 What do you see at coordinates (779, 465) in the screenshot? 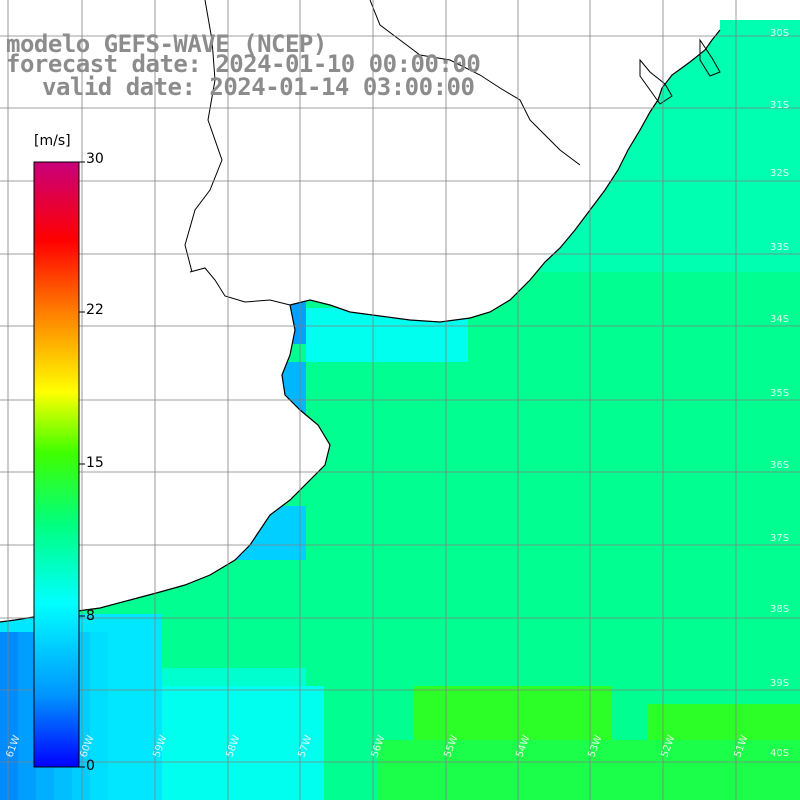
I see `latitude-label: 36S` at bounding box center [779, 465].